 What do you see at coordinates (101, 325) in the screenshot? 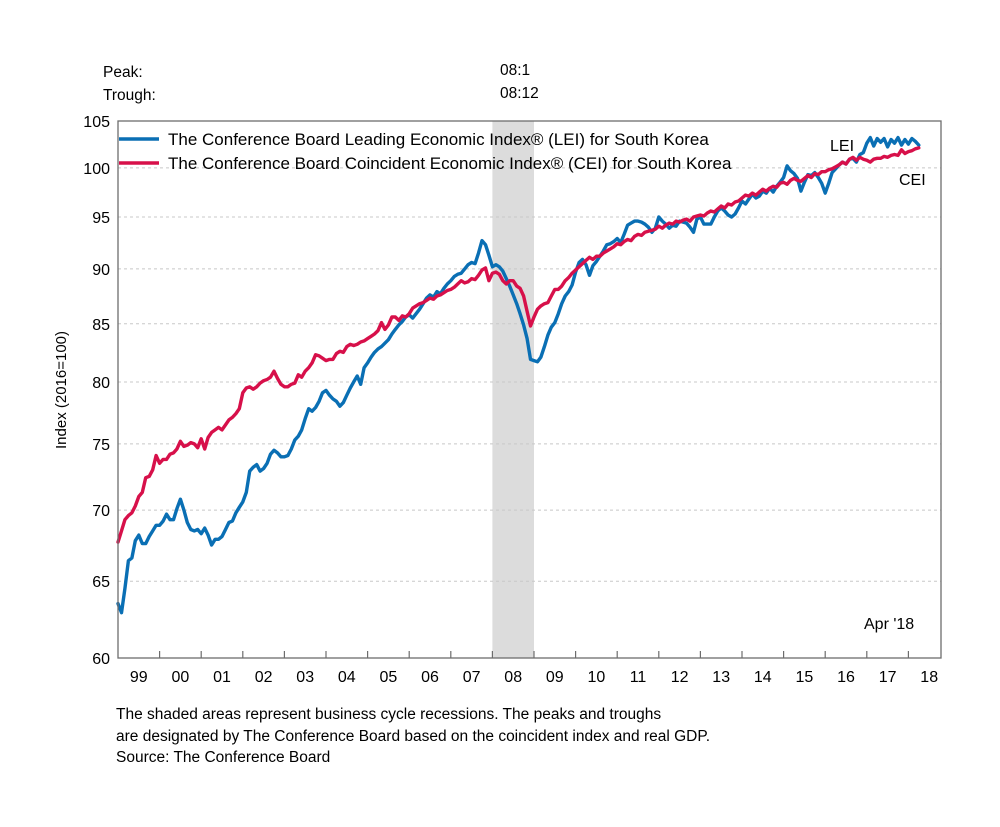
I see `y-tick-label: 85` at bounding box center [101, 325].